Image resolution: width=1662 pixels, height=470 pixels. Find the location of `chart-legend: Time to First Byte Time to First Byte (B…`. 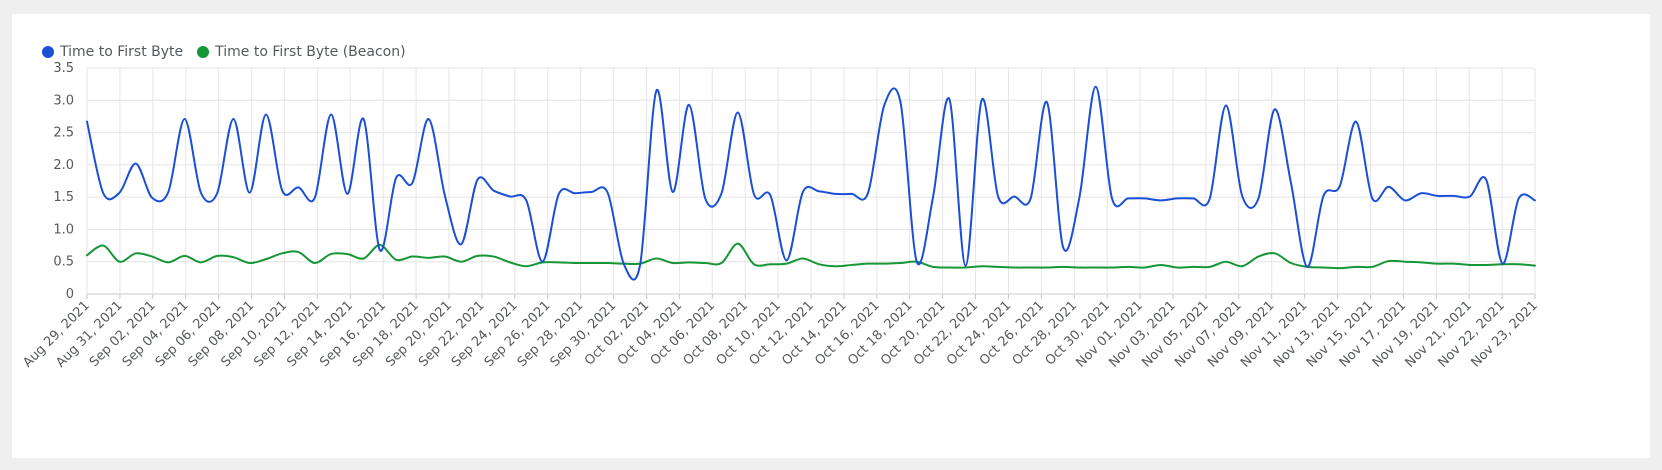

chart-legend: Time to First Byte Time to First Byte (B… is located at coordinates (224, 52).